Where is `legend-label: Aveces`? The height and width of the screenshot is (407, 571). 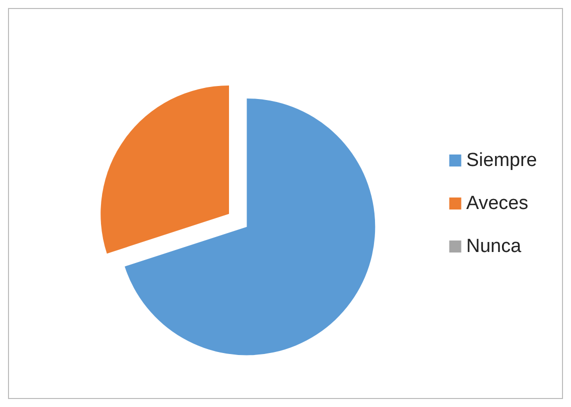
legend-label: Aveces is located at coordinates (497, 203).